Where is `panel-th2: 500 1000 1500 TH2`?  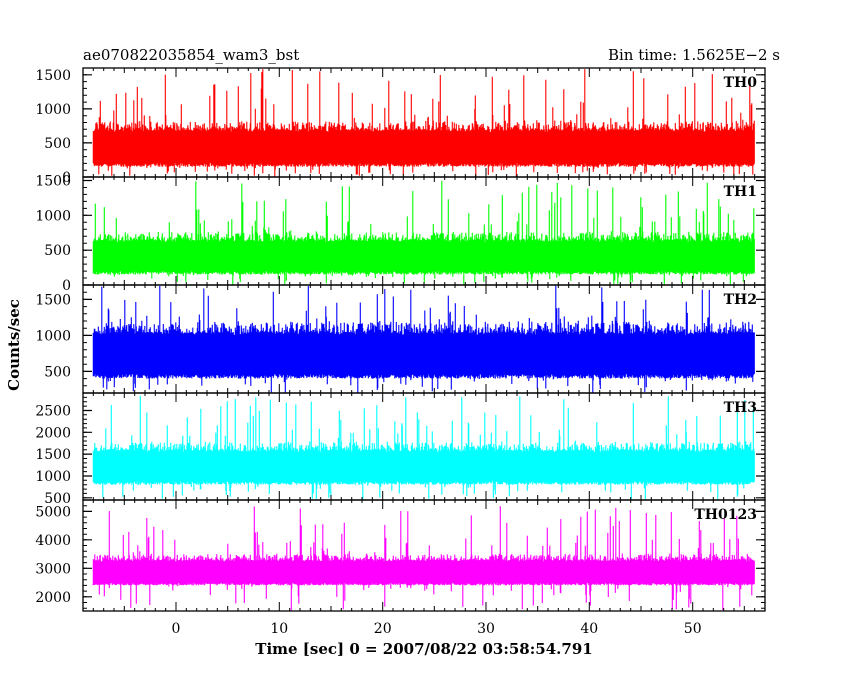 panel-th2: 500 1000 1500 TH2 is located at coordinates (400, 339).